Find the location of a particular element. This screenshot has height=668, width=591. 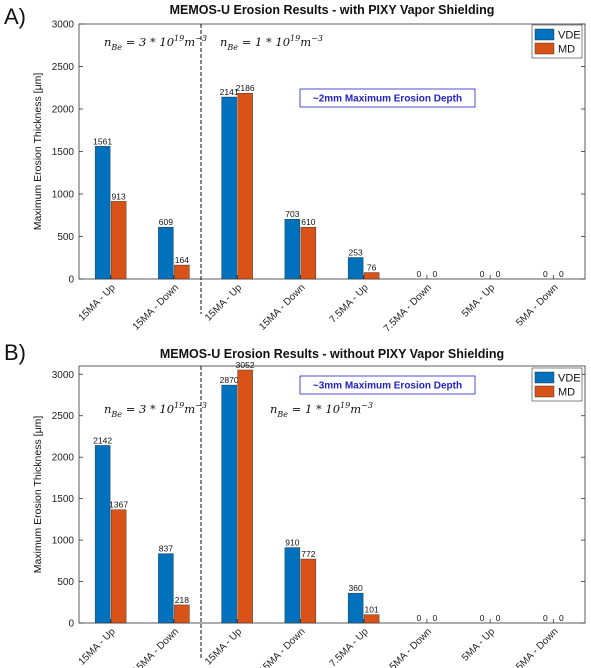

annotation-box is located at coordinates (387, 98).